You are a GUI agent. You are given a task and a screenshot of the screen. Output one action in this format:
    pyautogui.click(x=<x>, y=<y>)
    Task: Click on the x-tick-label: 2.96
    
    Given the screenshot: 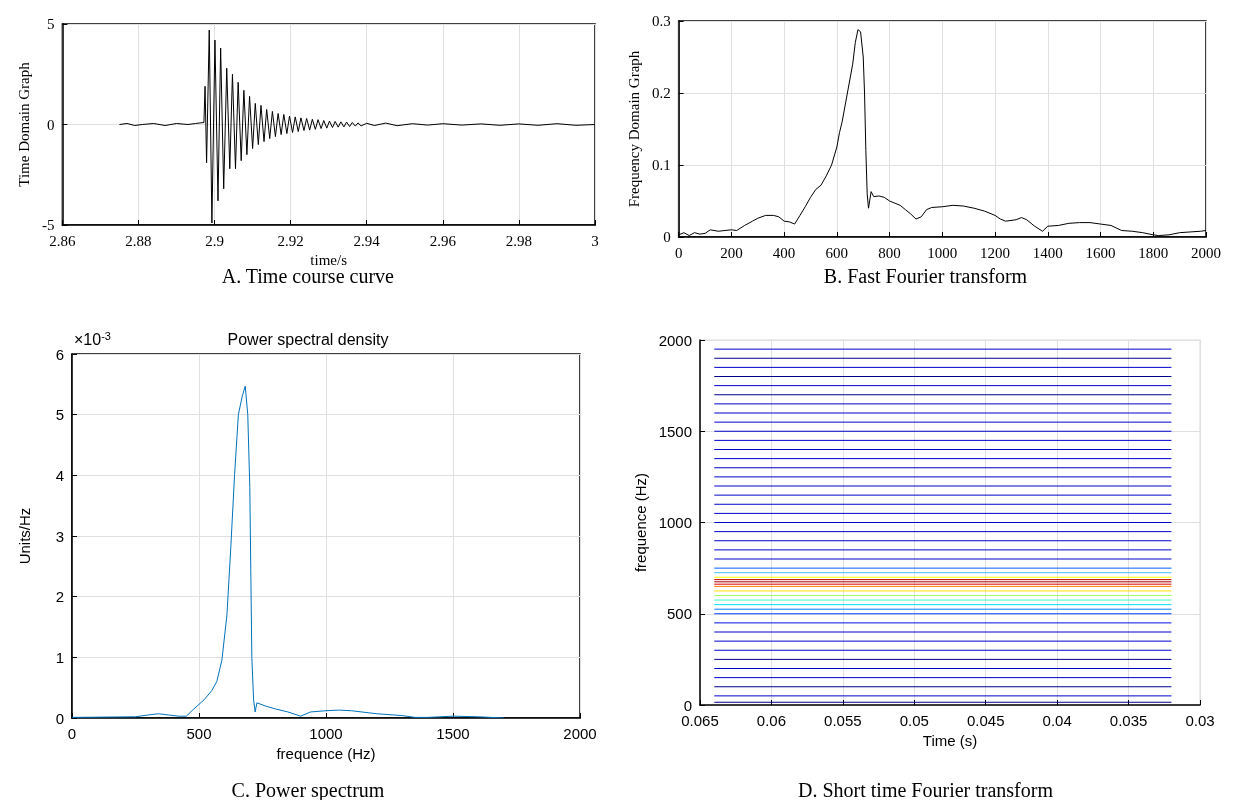 What is the action you would take?
    pyautogui.click(x=443, y=240)
    